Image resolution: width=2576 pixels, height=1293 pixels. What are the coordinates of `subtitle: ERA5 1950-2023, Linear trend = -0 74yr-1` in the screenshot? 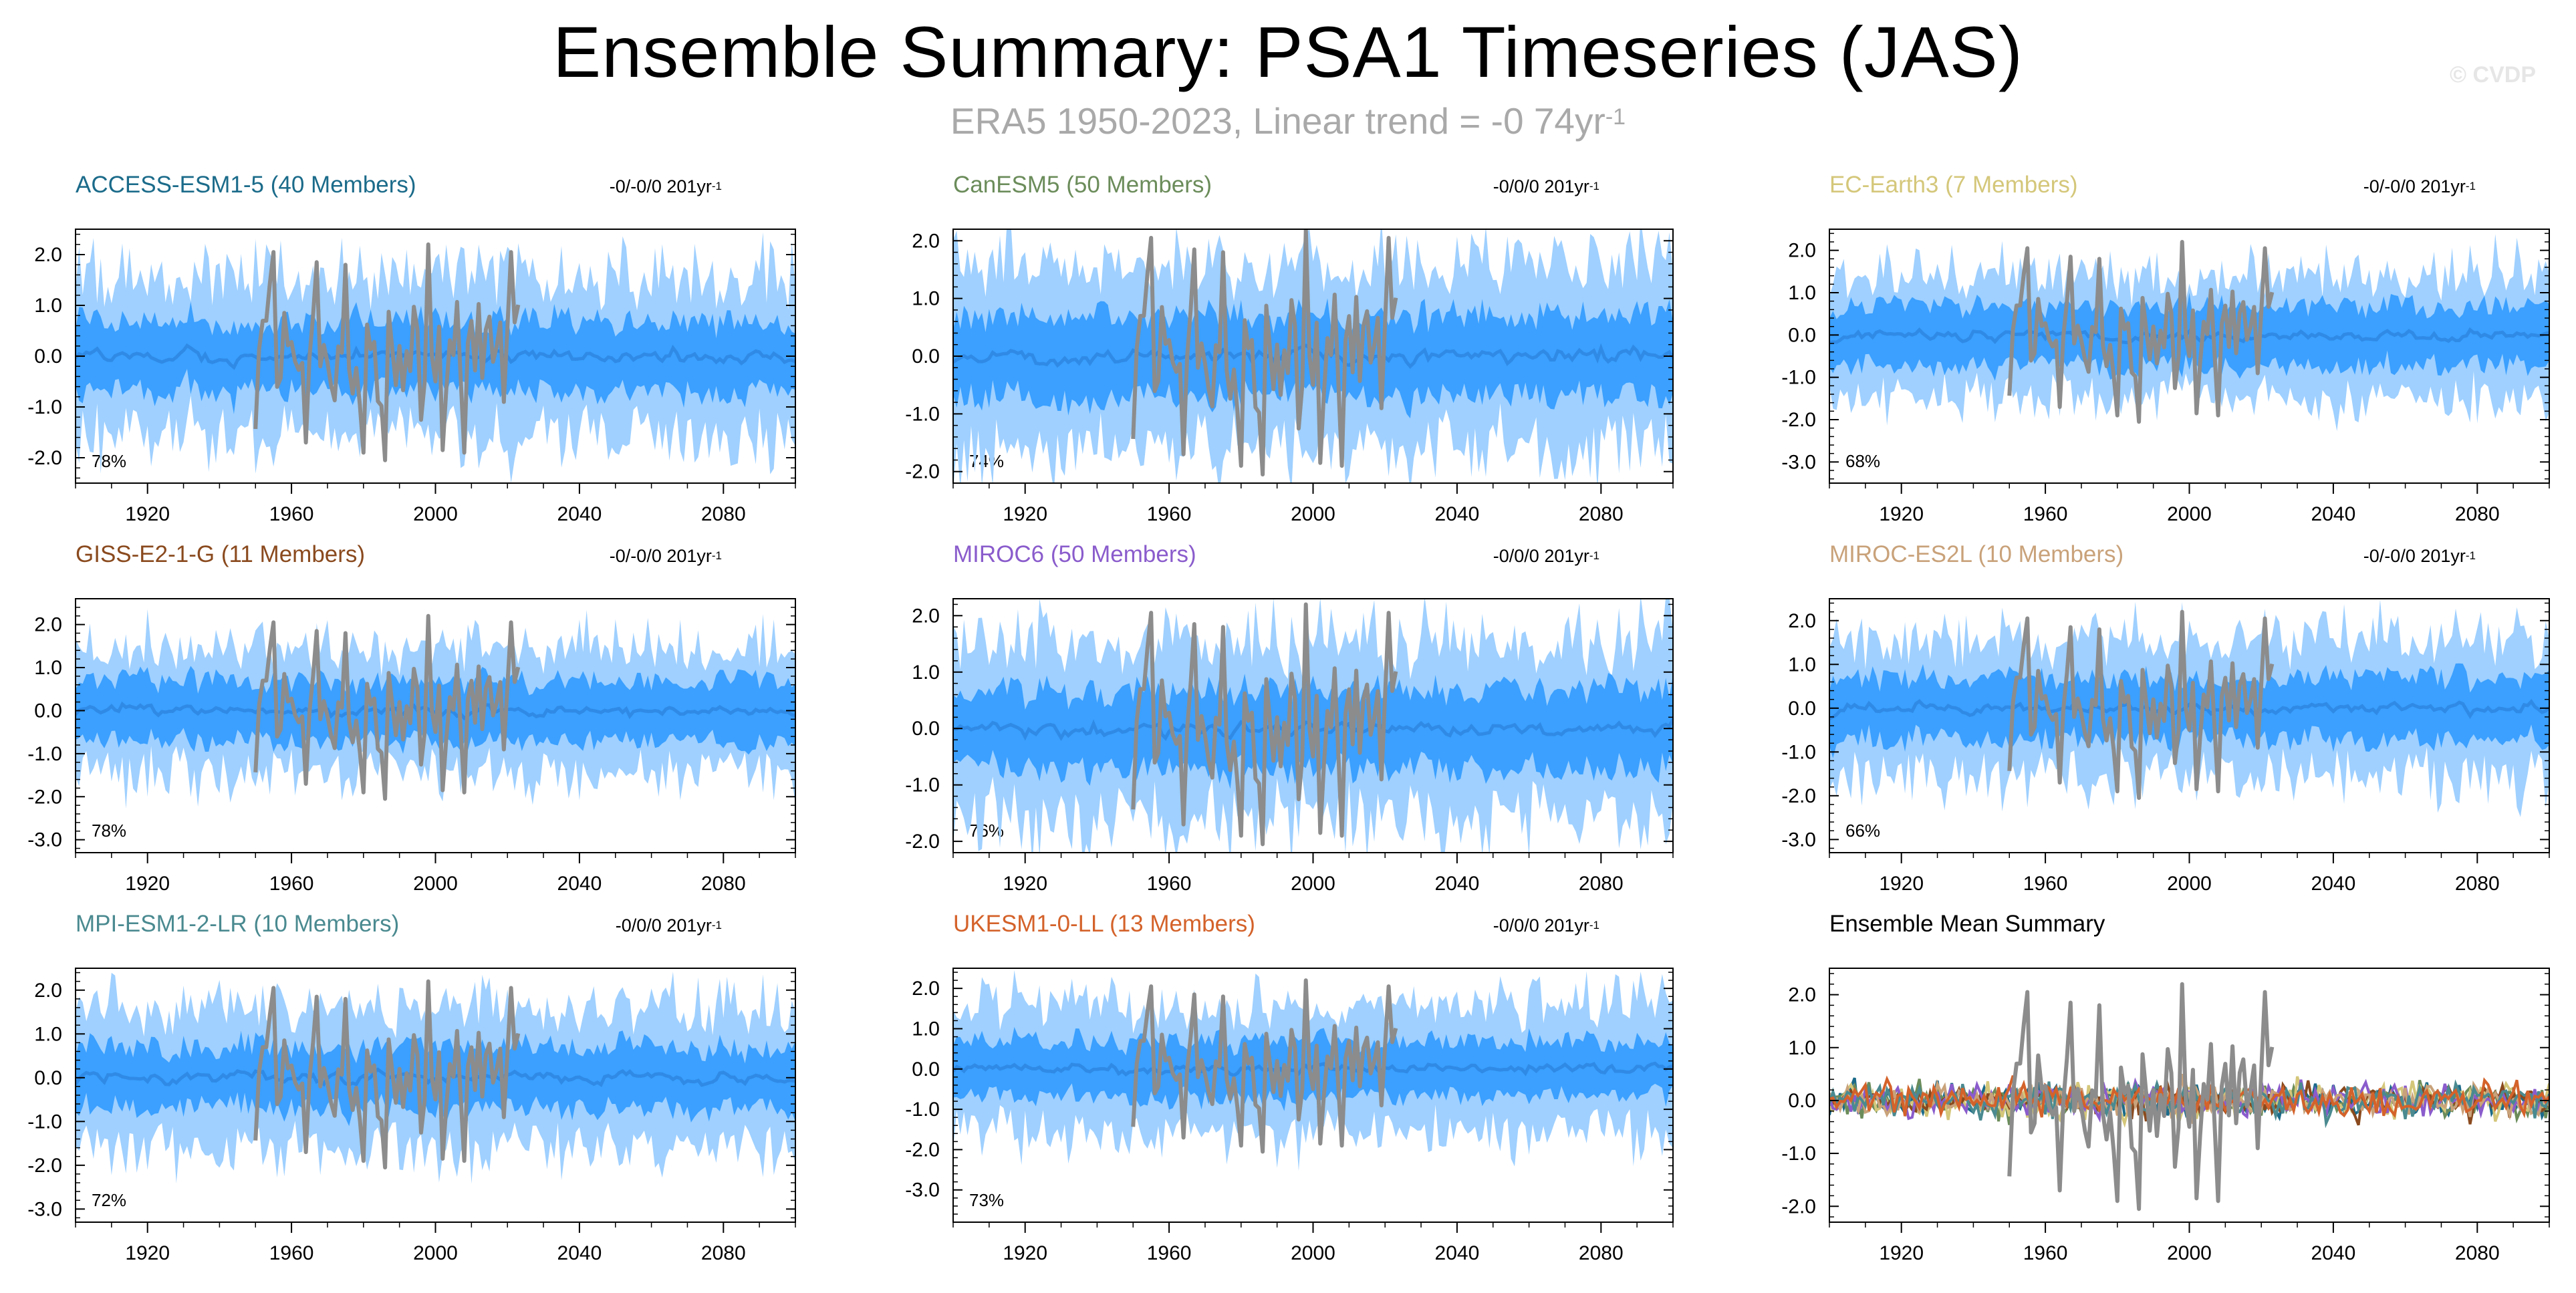 It's located at (1288, 121).